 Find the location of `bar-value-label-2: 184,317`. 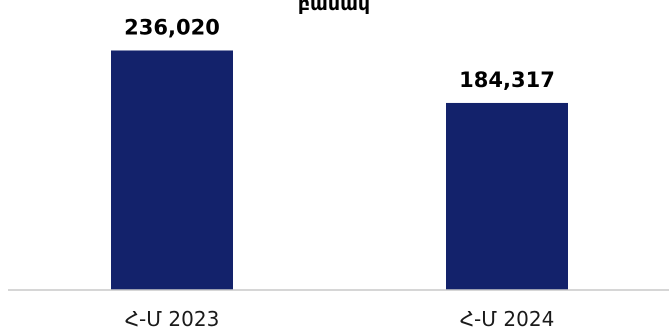

bar-value-label-2: 184,317 is located at coordinates (507, 80).